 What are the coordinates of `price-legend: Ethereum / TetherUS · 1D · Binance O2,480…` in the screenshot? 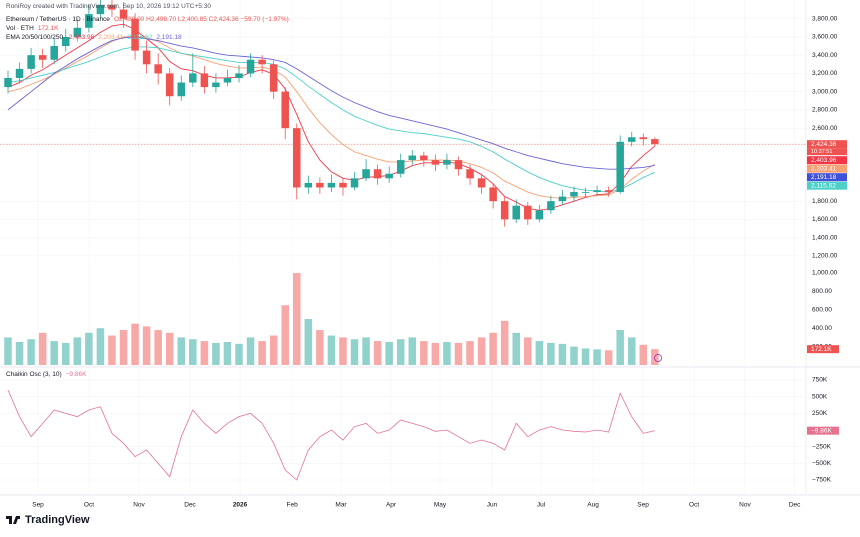 It's located at (149, 19).